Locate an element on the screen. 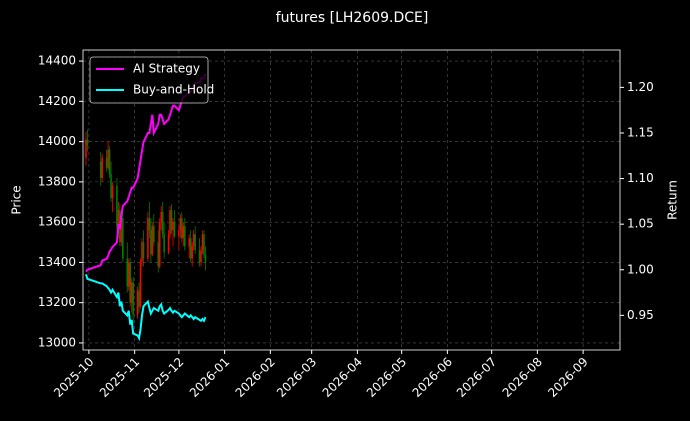 This screenshot has height=421, width=690. x-tick-label: 2026-04 is located at coordinates (342, 377).